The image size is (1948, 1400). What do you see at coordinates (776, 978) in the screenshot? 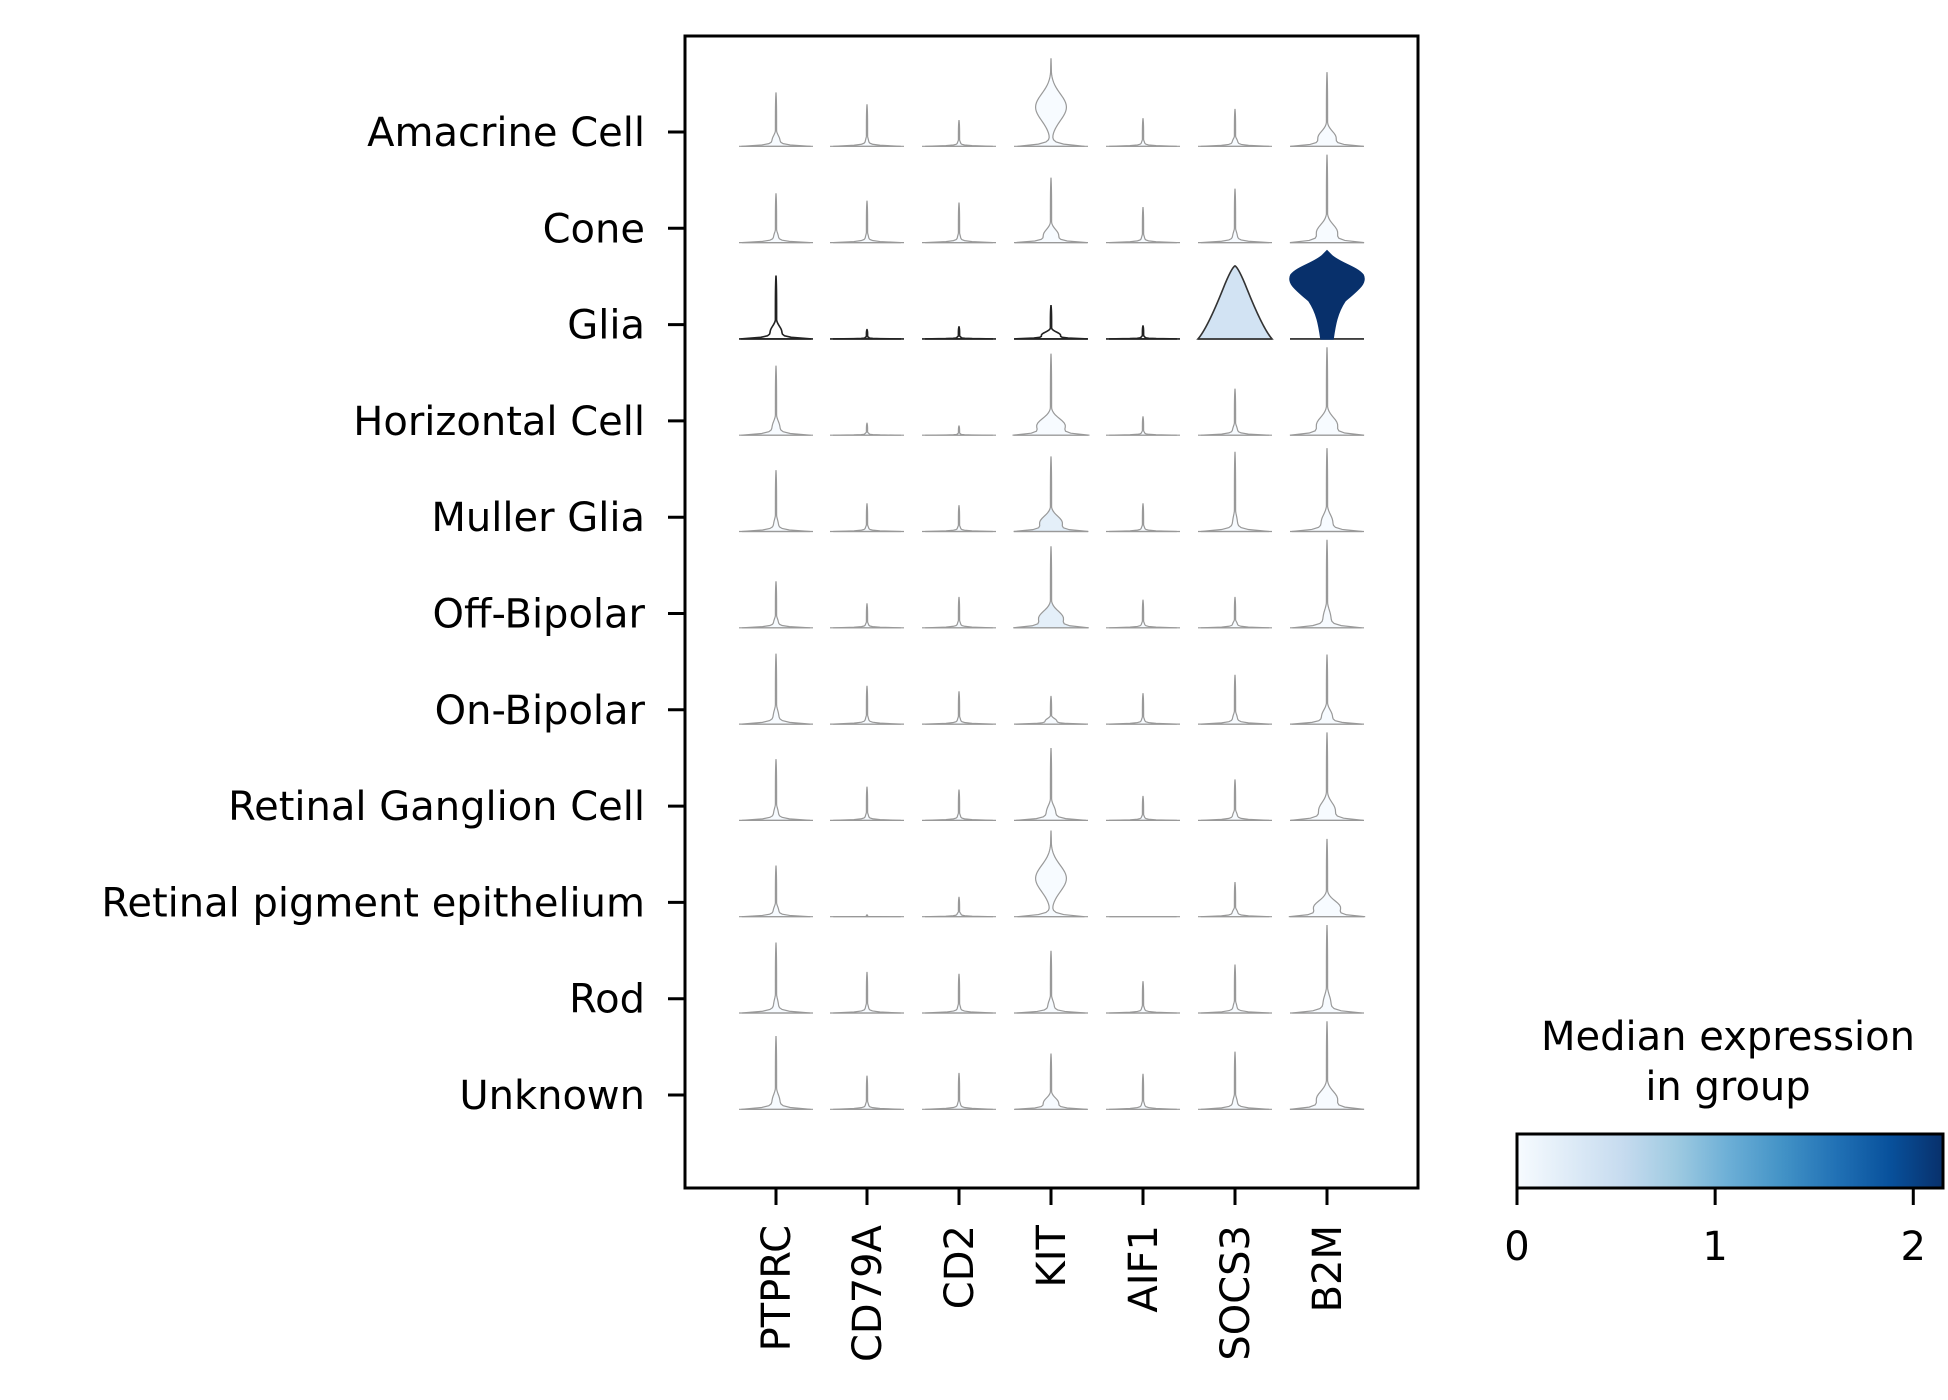
I see `violin-rod-ptprc` at bounding box center [776, 978].